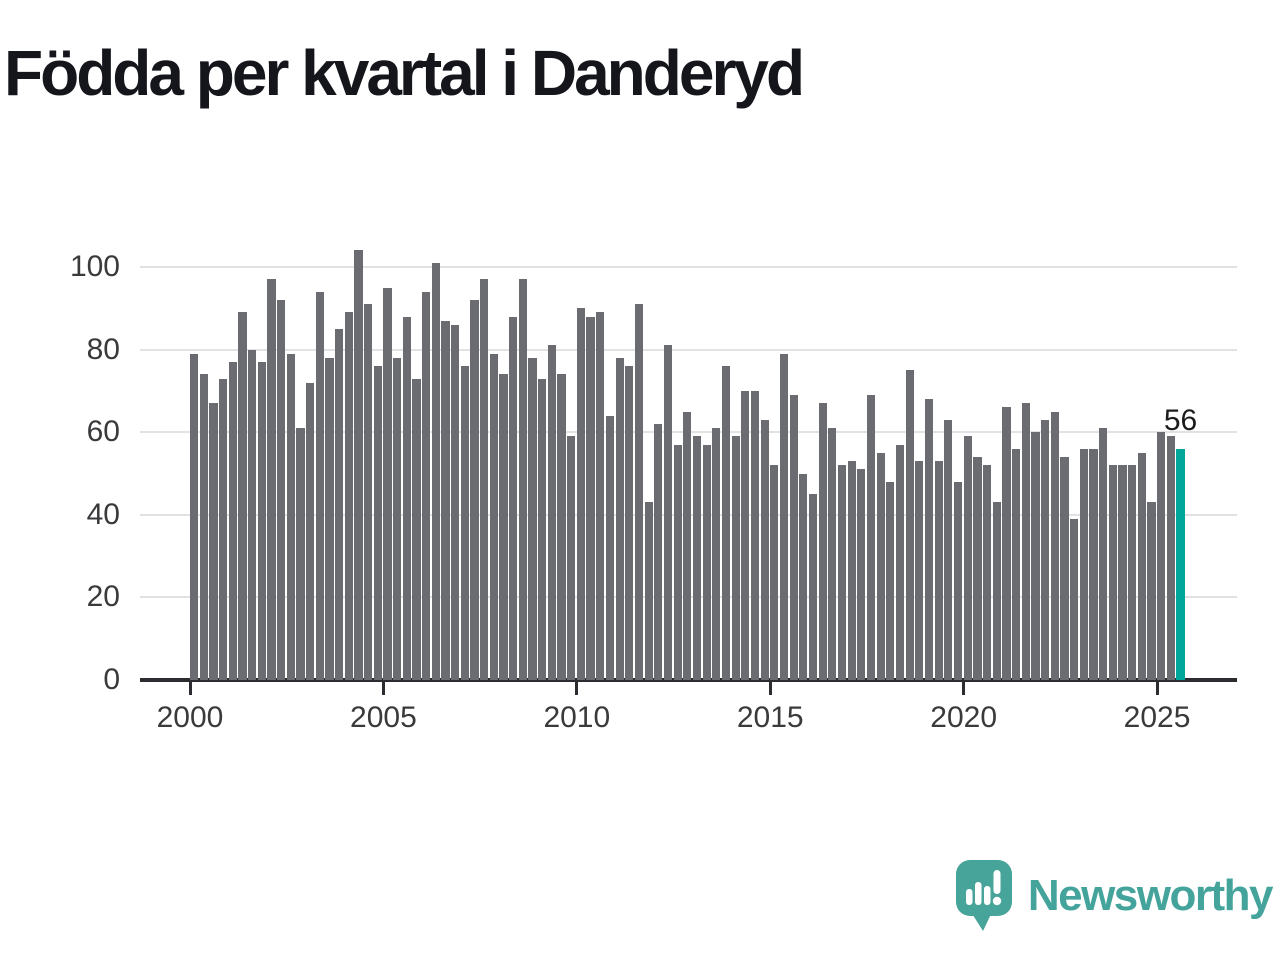 The image size is (1280, 960). I want to click on x-axis-tick-label: 2025, so click(1157, 717).